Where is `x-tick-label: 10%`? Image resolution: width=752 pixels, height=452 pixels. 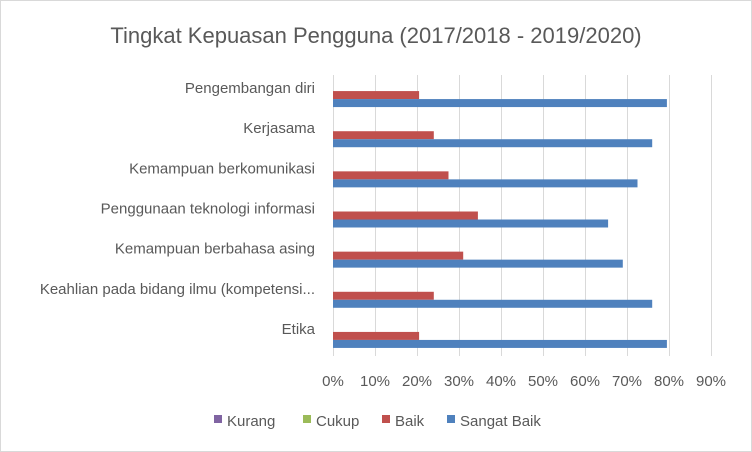 x-tick-label: 10% is located at coordinates (375, 381).